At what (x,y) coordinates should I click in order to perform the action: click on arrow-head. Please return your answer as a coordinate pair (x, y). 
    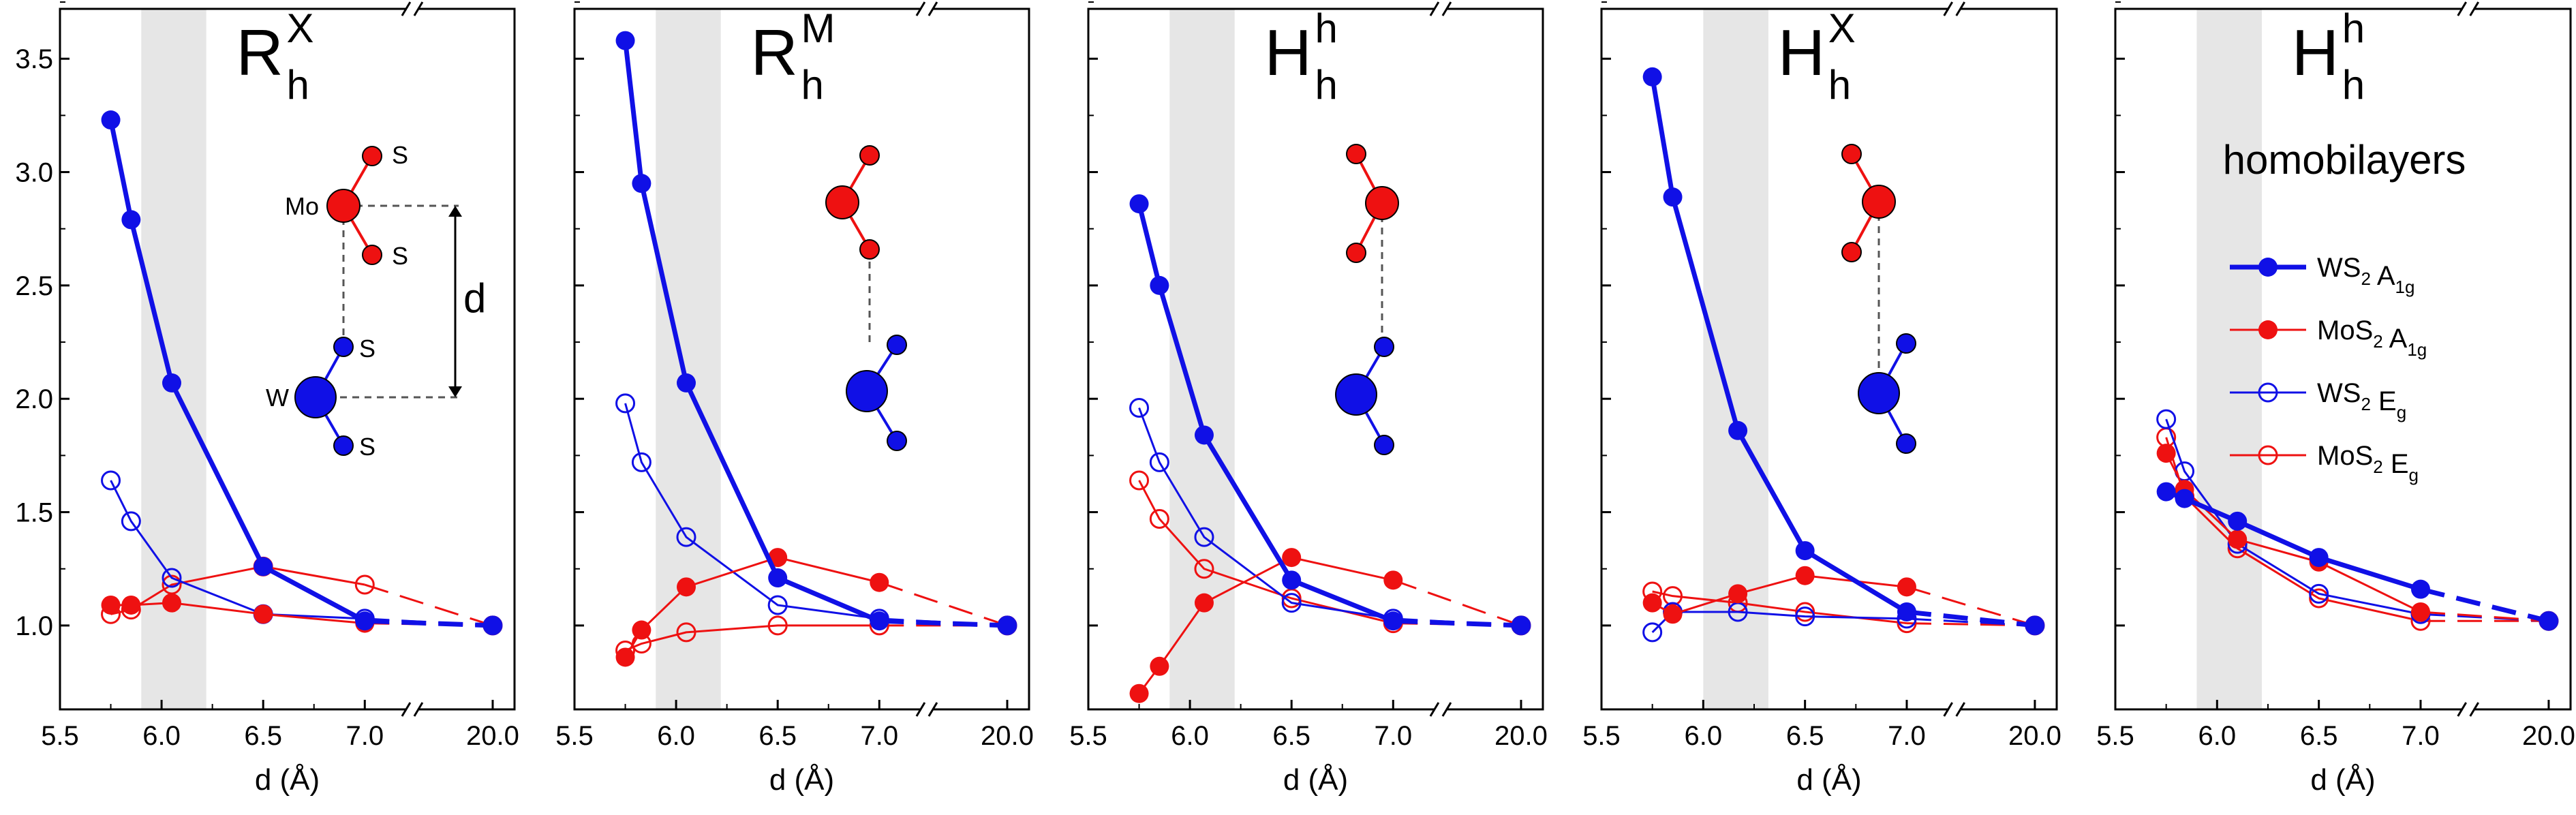
    Looking at the image, I should click on (455, 391).